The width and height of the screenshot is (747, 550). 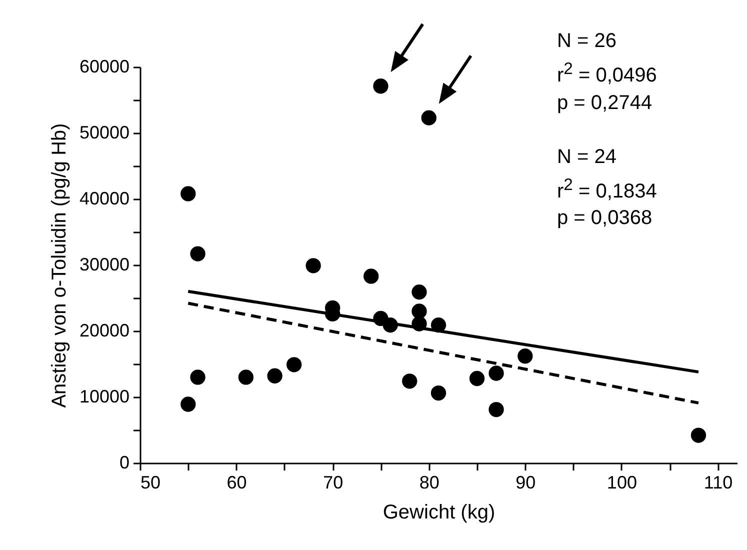 What do you see at coordinates (587, 157) in the screenshot?
I see `annotation: N = 24` at bounding box center [587, 157].